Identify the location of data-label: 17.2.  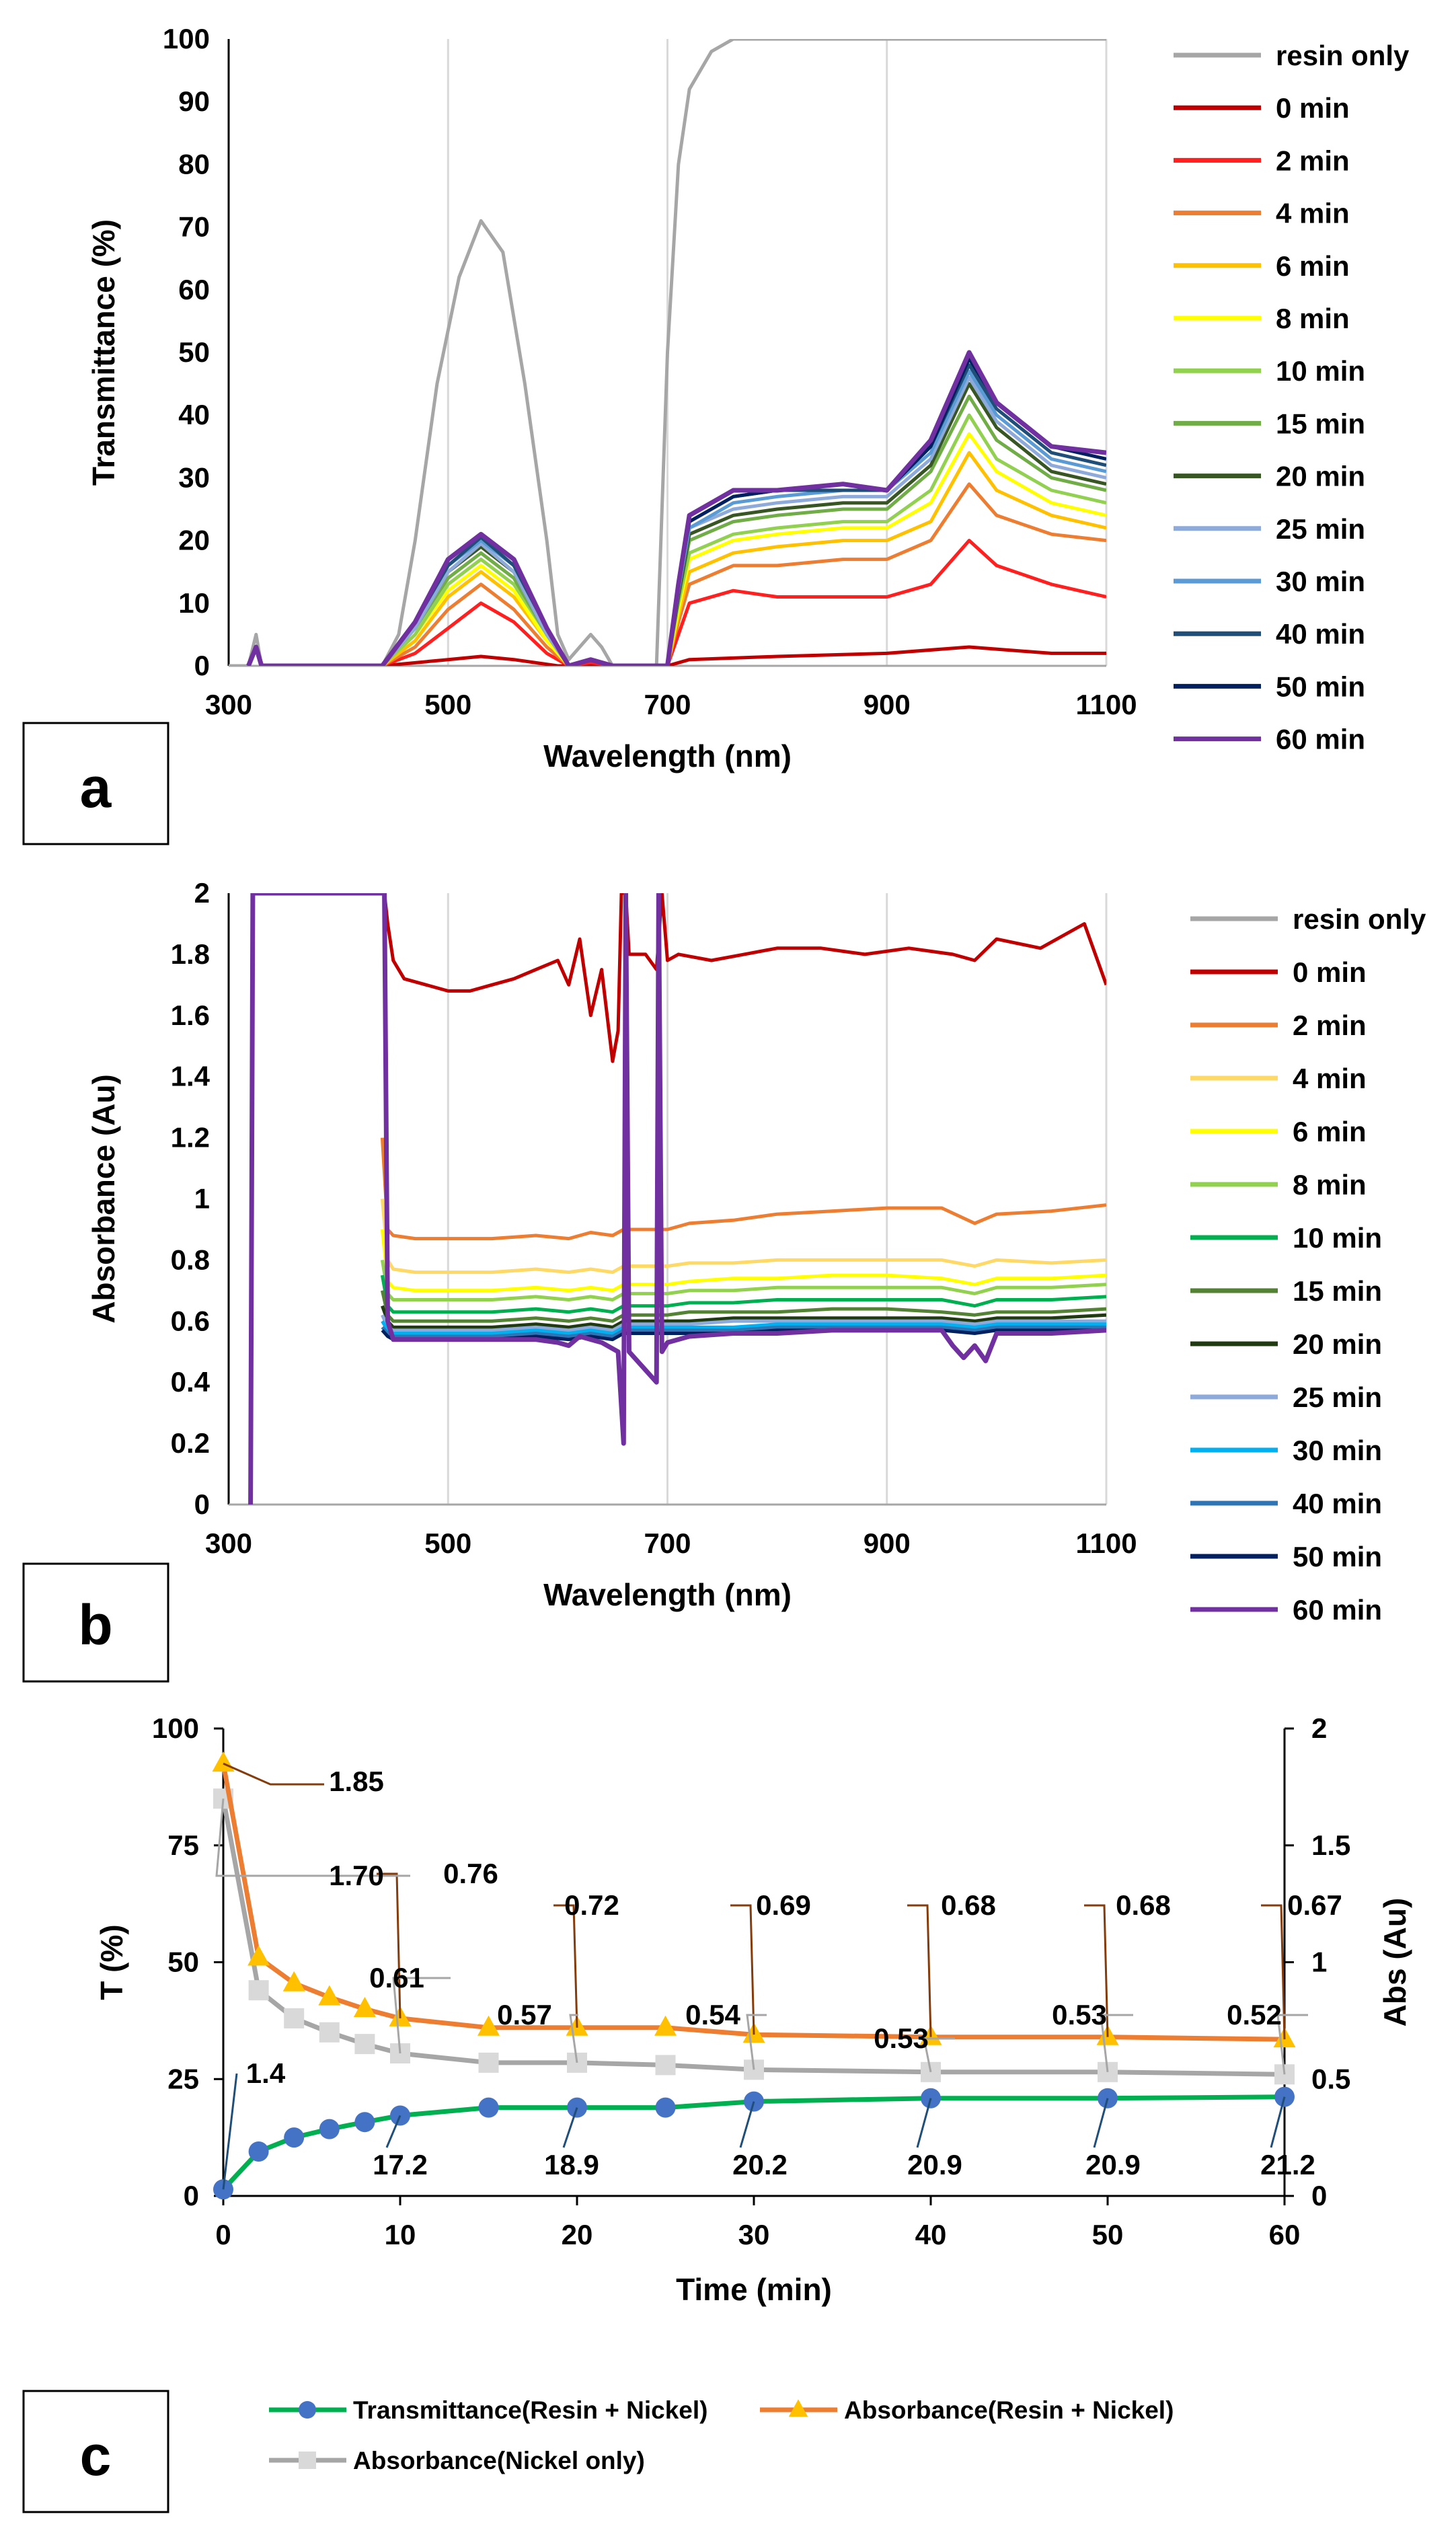
(400, 2164).